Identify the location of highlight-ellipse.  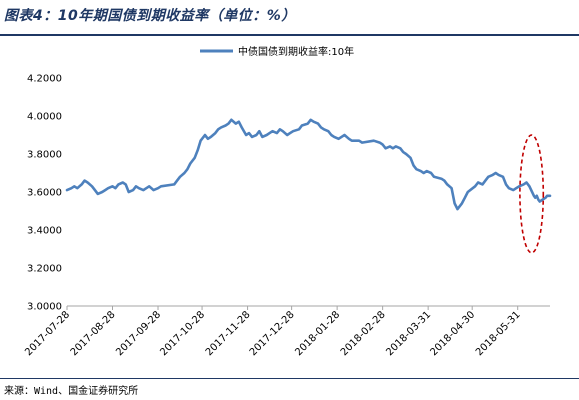
(532, 194).